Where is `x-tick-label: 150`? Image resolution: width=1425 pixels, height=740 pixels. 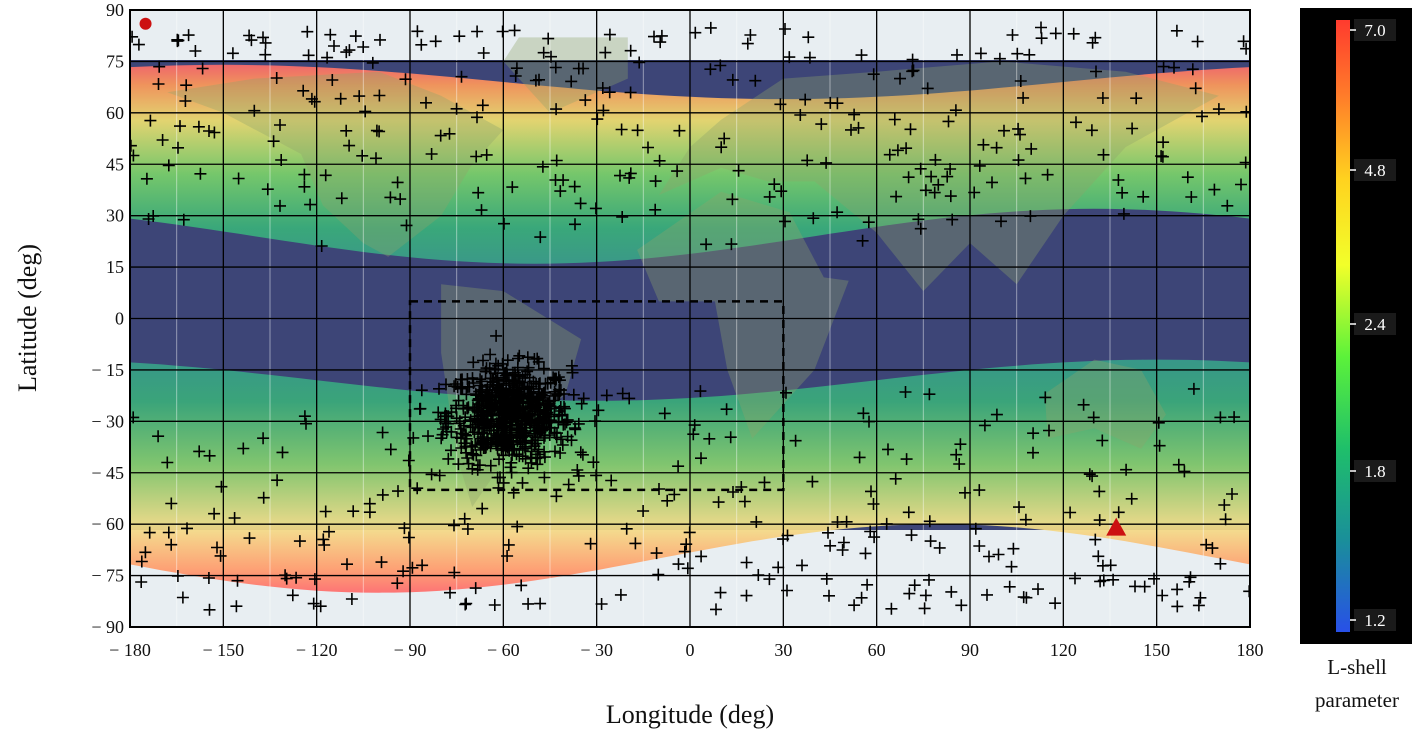
x-tick-label: 150 is located at coordinates (1156, 650).